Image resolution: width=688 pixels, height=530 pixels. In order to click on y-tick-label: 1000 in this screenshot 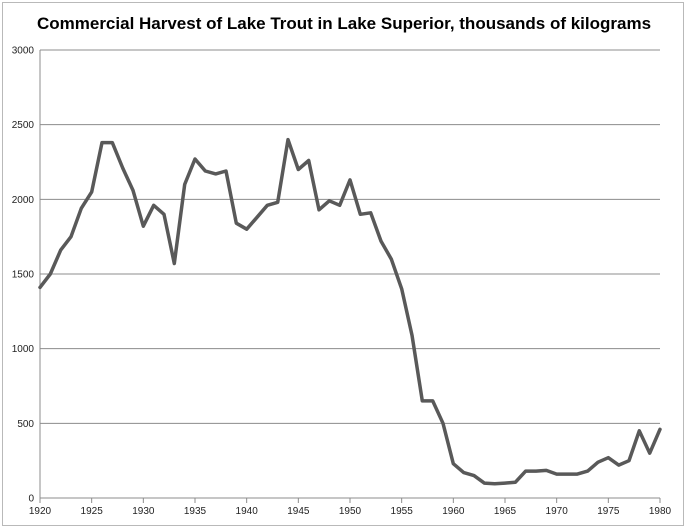, I will do `click(23, 349)`.